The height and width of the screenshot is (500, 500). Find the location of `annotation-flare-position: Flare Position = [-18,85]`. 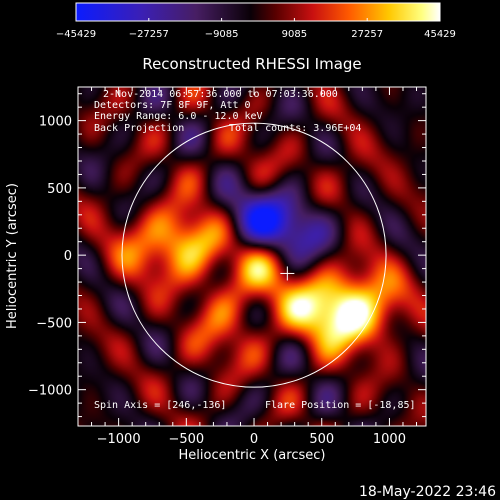

annotation-flare-position: Flare Position = [-18,85] is located at coordinates (340, 405).